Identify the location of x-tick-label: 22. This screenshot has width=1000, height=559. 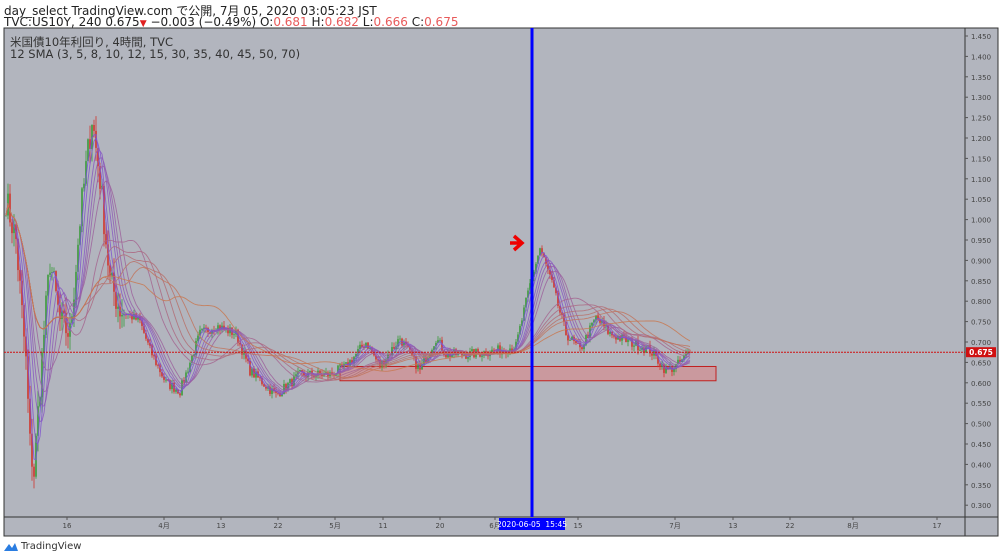
(278, 526).